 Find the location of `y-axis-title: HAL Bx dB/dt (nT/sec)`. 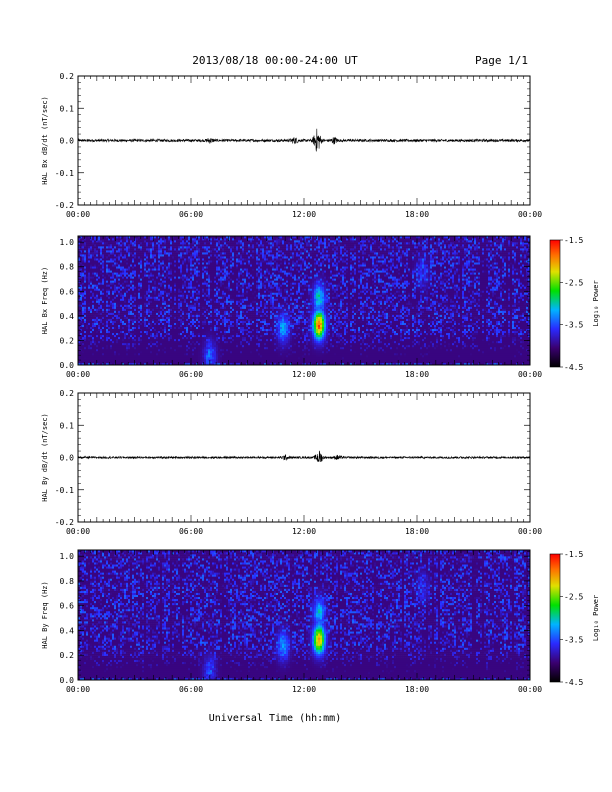

y-axis-title: HAL Bx dB/dt (nT/sec) is located at coordinates (45, 140).